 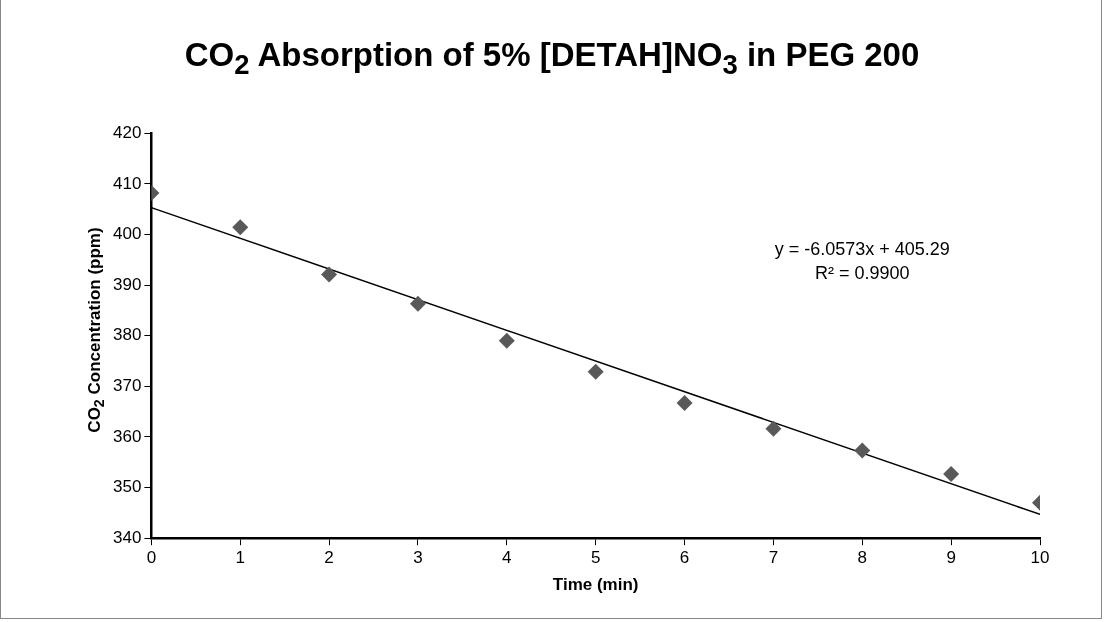 I want to click on annotation: y = -6.0573x + 405.29, so click(x=862, y=248).